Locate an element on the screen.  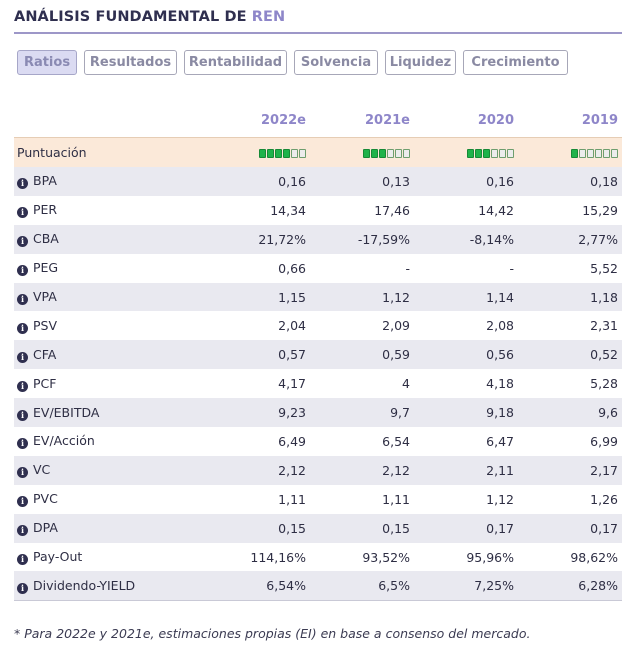
value-cell: 14,42 is located at coordinates (496, 210).